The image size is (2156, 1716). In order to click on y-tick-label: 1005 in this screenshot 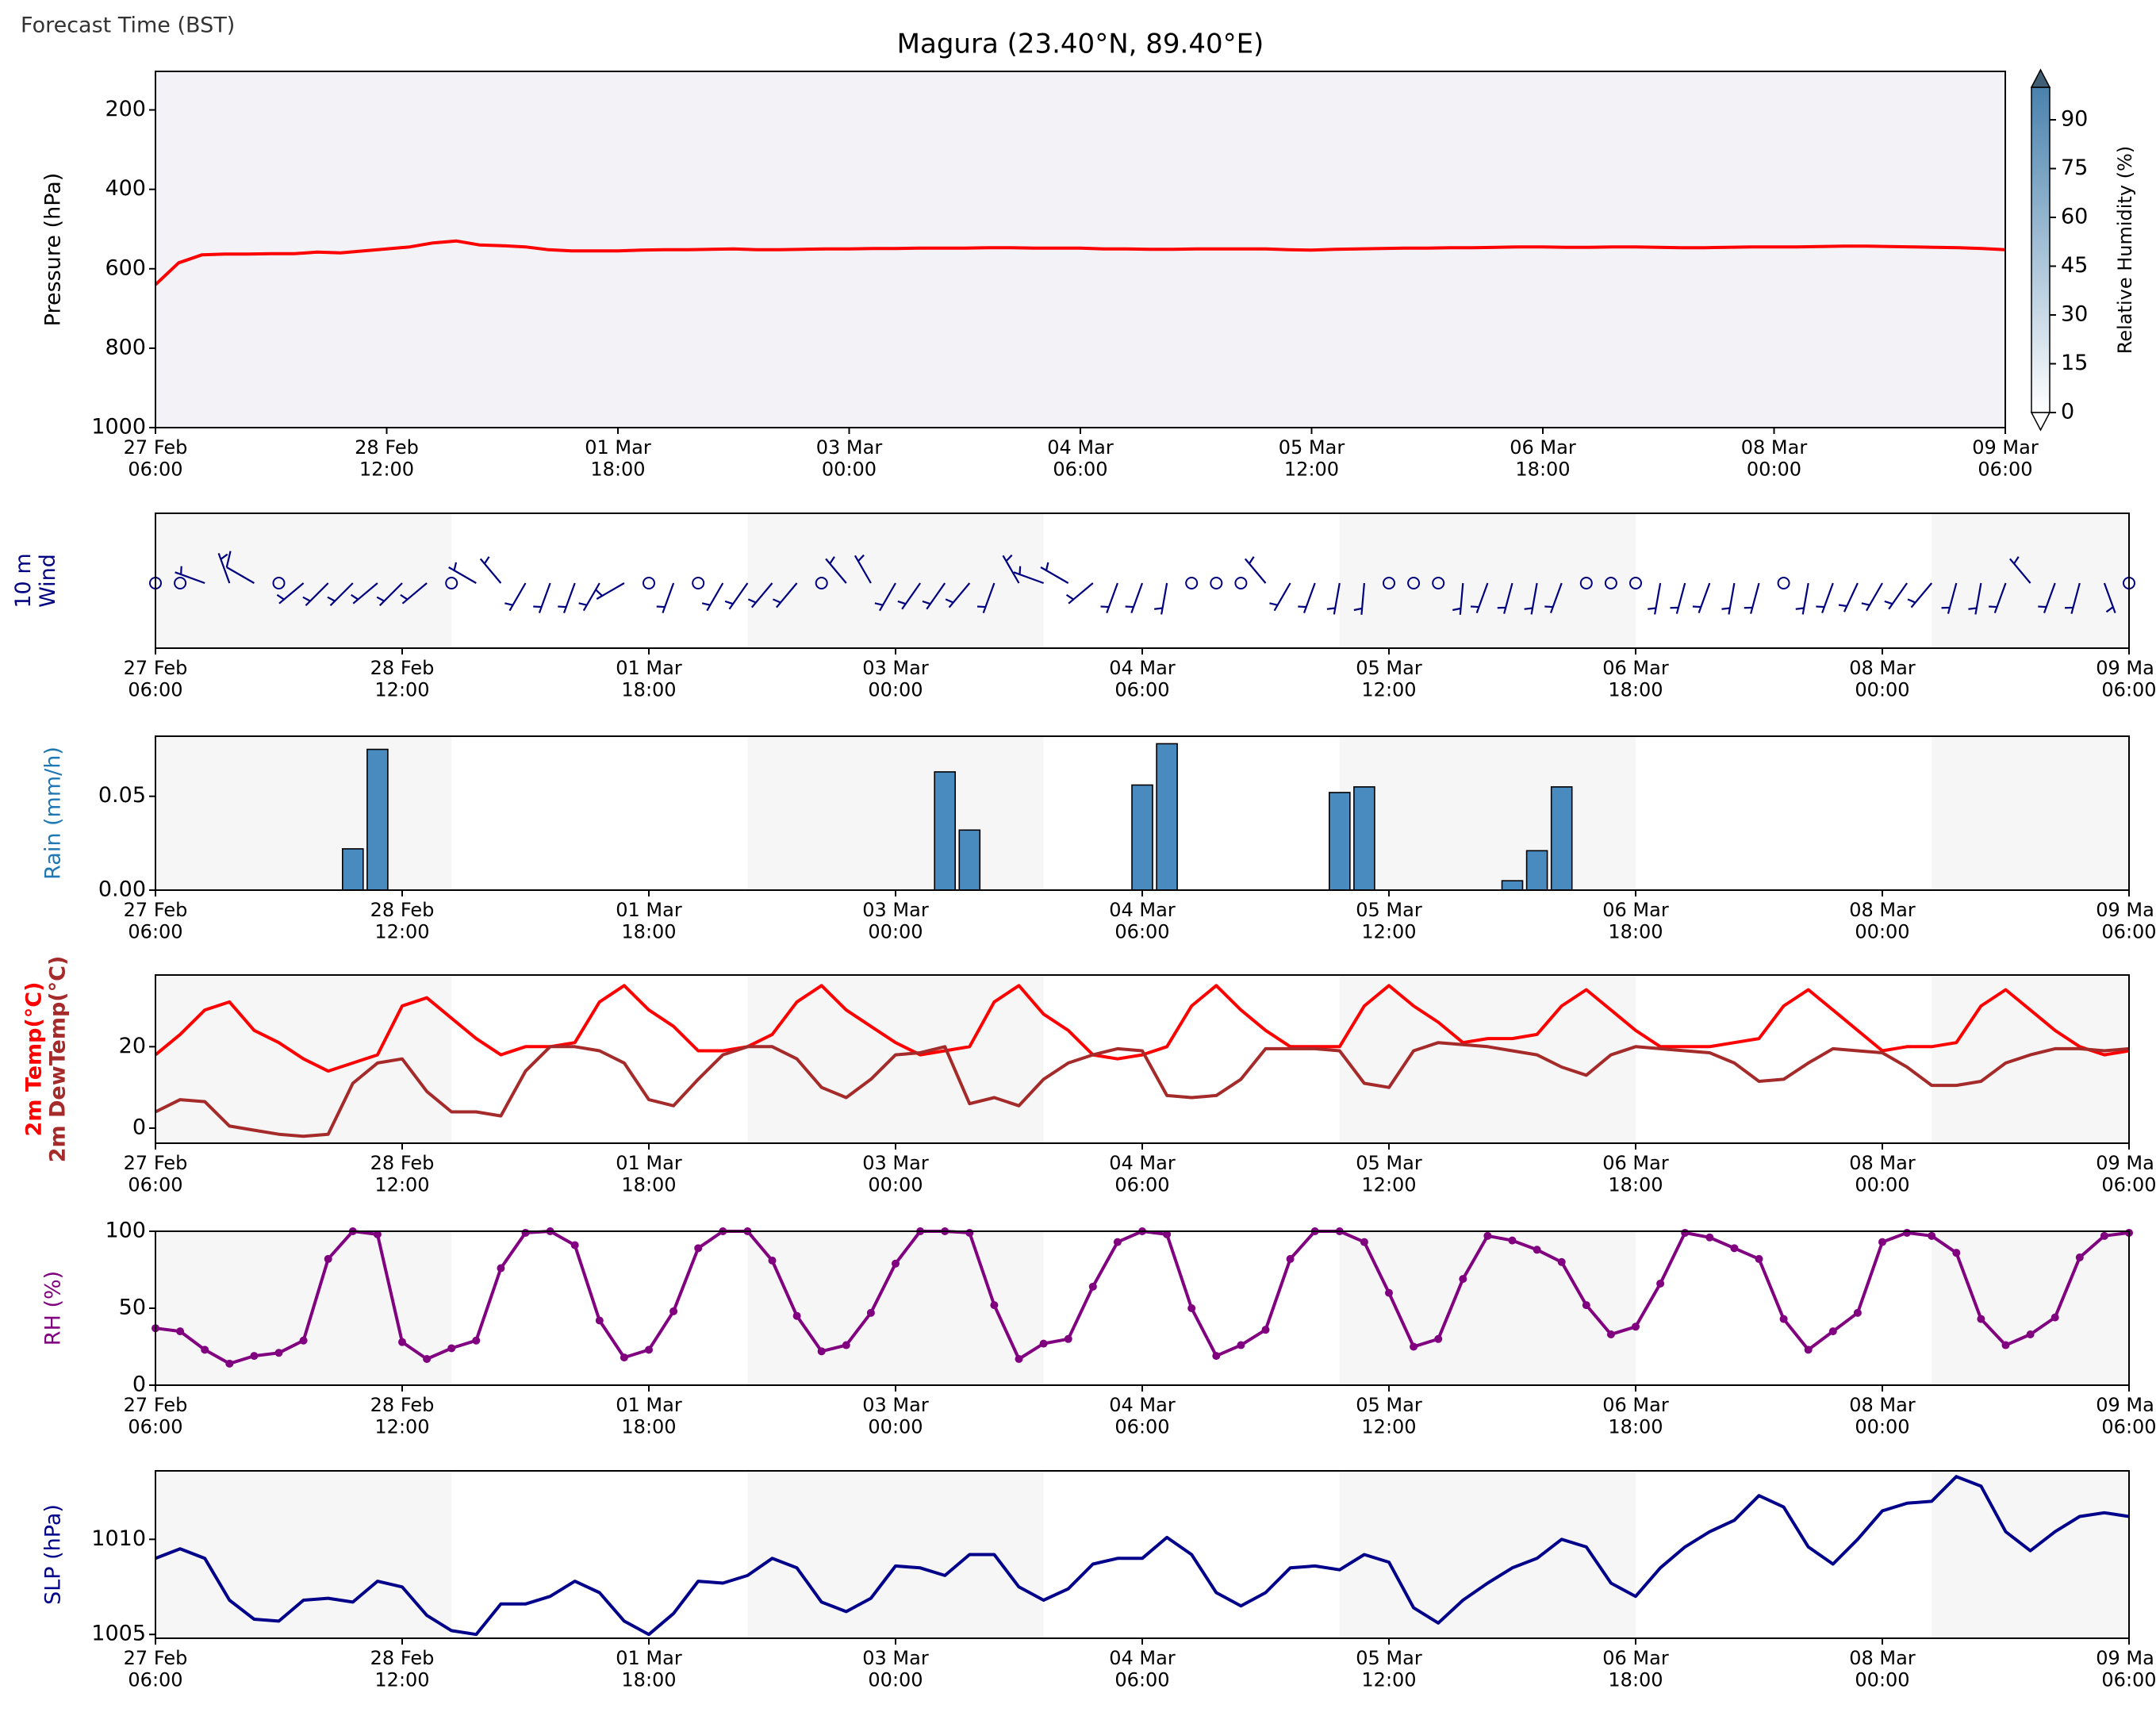, I will do `click(118, 1634)`.